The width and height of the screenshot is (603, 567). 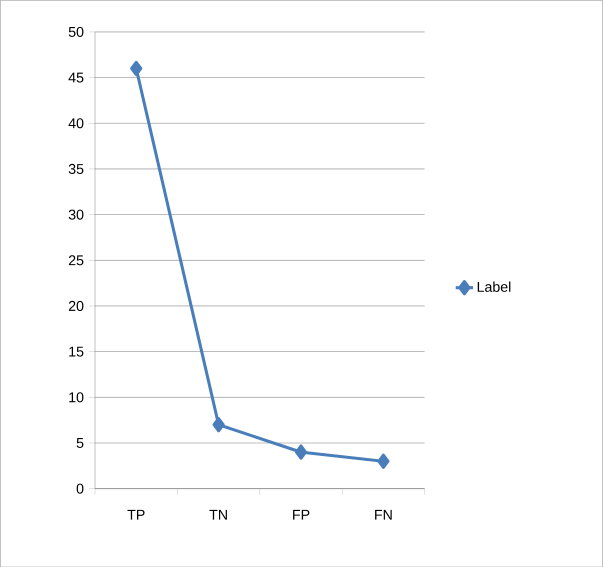 What do you see at coordinates (218, 515) in the screenshot?
I see `x-tick-label: TN` at bounding box center [218, 515].